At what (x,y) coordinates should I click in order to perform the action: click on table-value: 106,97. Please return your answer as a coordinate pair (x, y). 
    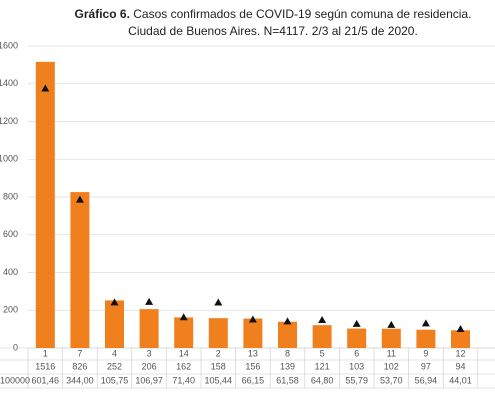
    Looking at the image, I should click on (149, 380).